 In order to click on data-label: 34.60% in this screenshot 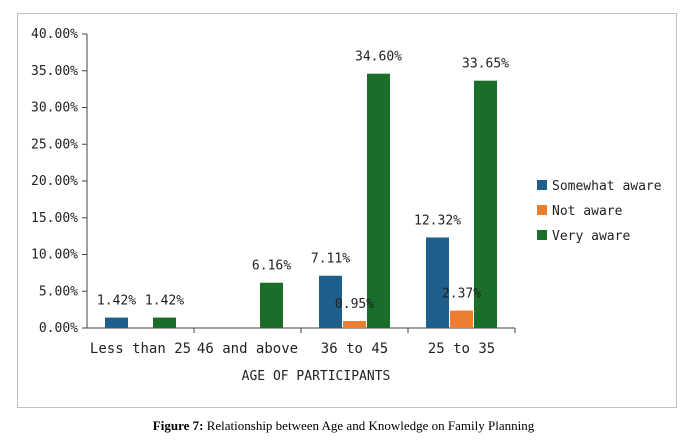, I will do `click(378, 57)`.